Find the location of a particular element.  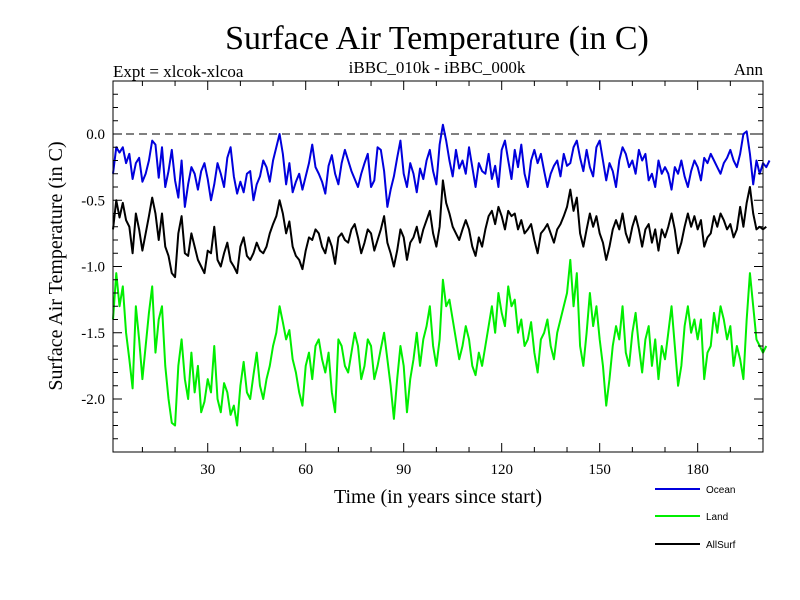

y-tick-label: -1.5 is located at coordinates (93, 334).